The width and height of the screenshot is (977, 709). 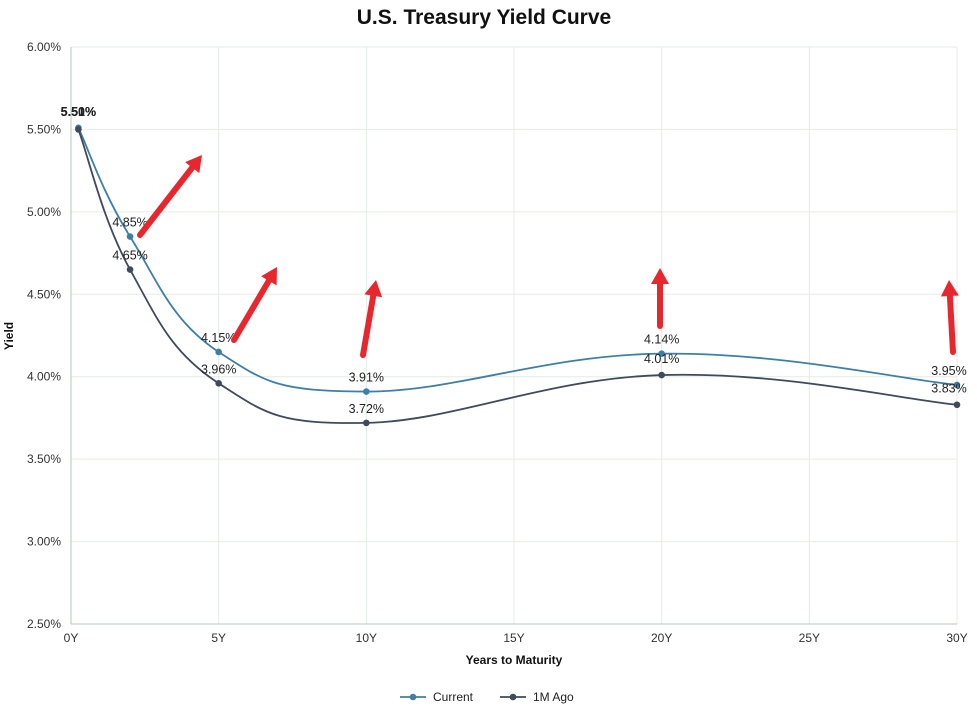 What do you see at coordinates (366, 409) in the screenshot?
I see `data-label: 3.72%` at bounding box center [366, 409].